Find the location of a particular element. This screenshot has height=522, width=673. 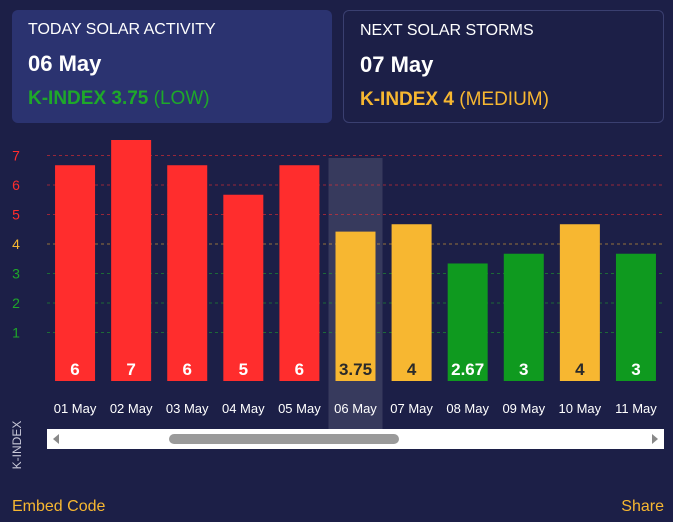

today-card-label: TODAY SOLAR ACTIVITY is located at coordinates (122, 29).